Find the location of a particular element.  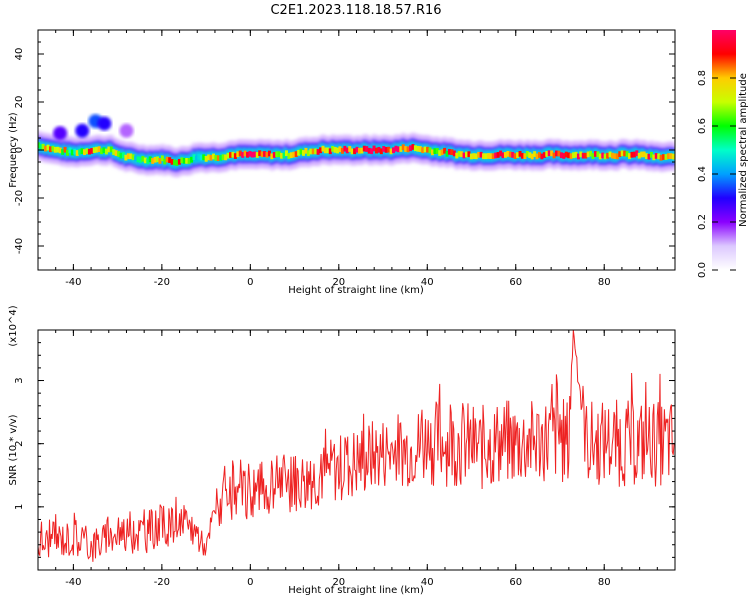

colorbar-tick-label: 0.0 is located at coordinates (702, 270).